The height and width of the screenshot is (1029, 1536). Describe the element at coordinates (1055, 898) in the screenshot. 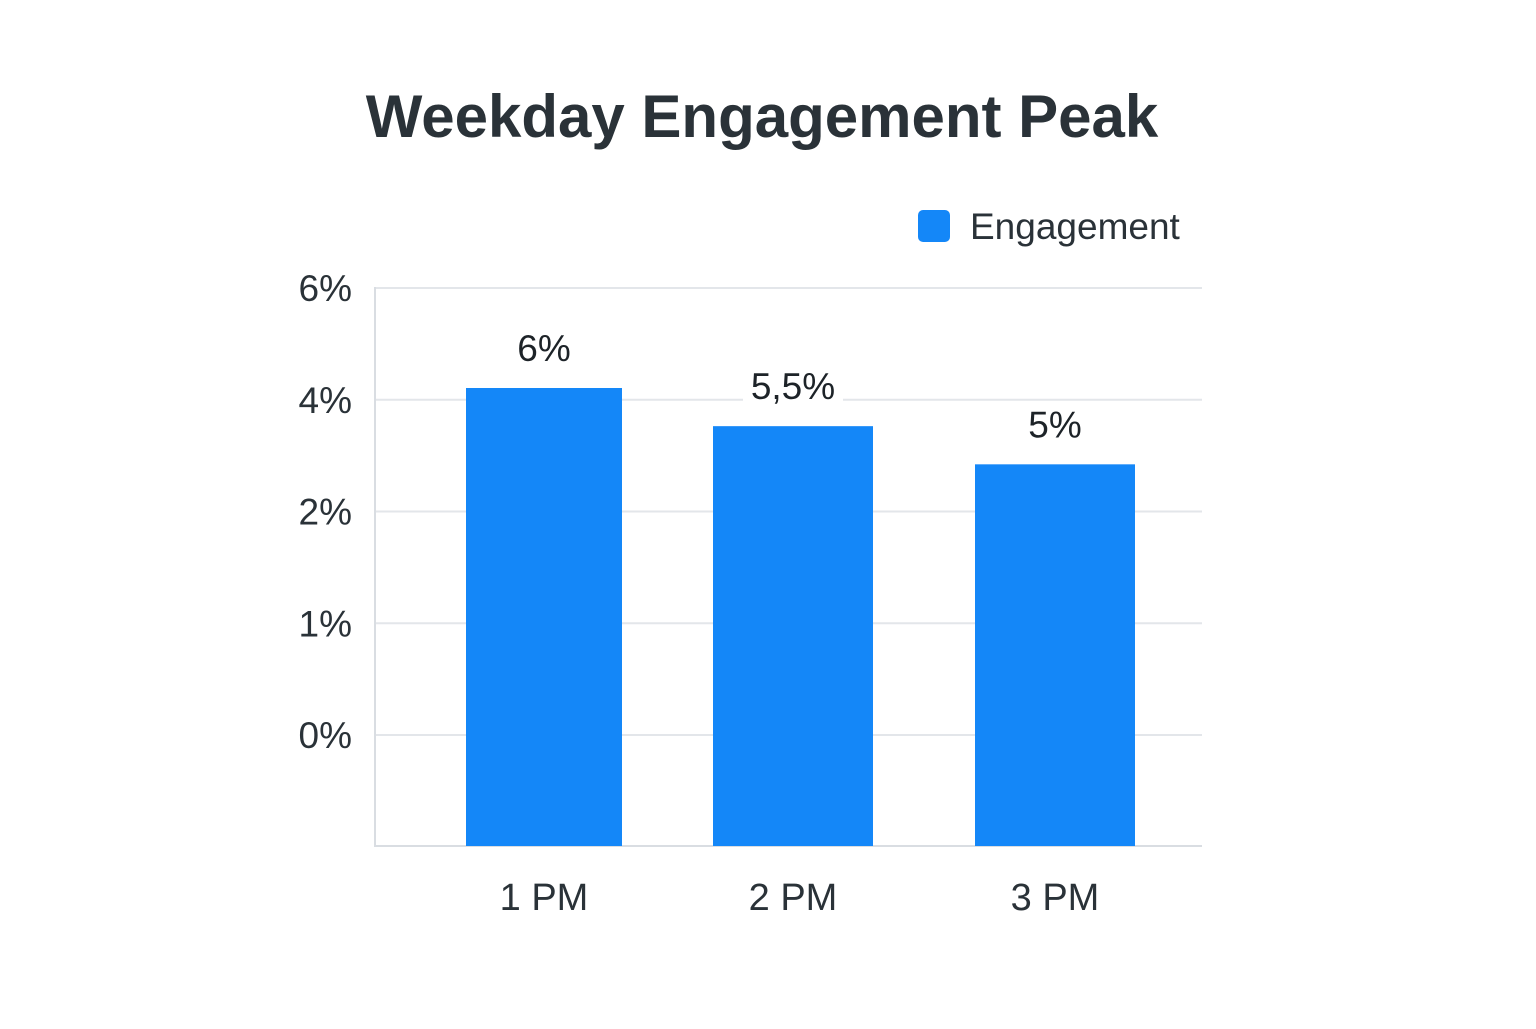

I see `x-tick-label: 3 PM` at that location.